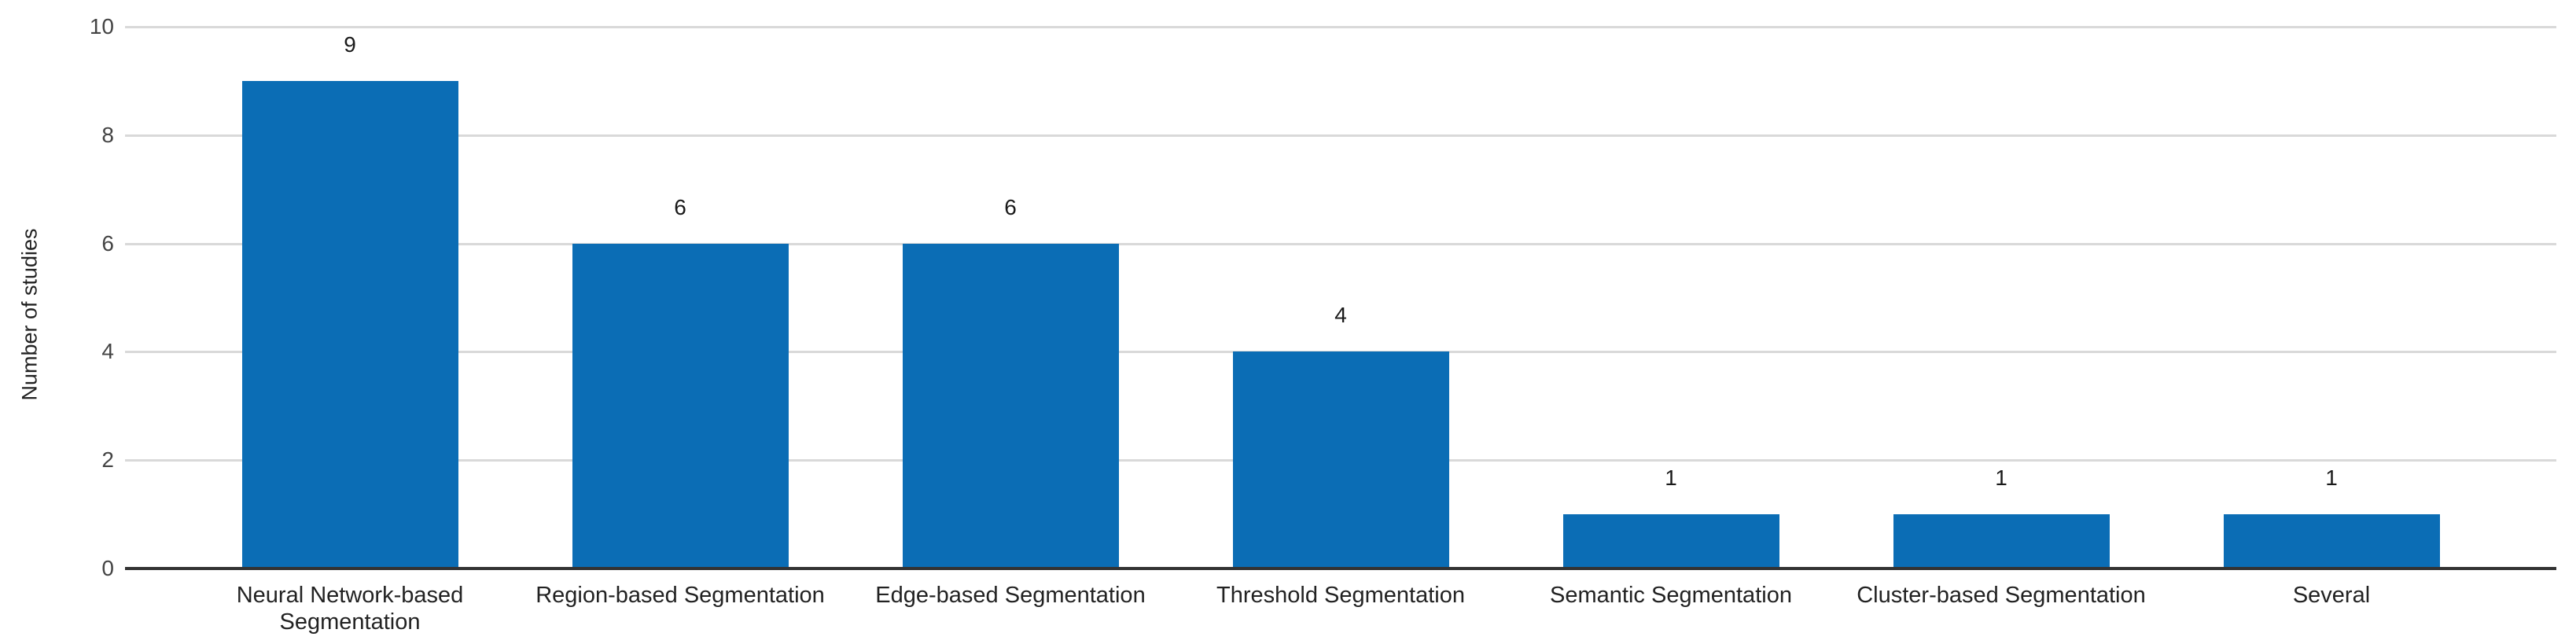  I want to click on y-tick-label: 2, so click(108, 460).